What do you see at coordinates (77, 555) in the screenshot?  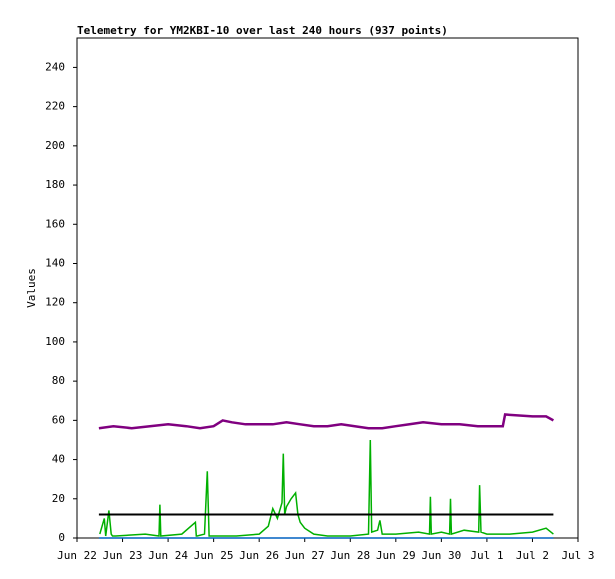 I see `x-tick-label: Jun 22` at bounding box center [77, 555].